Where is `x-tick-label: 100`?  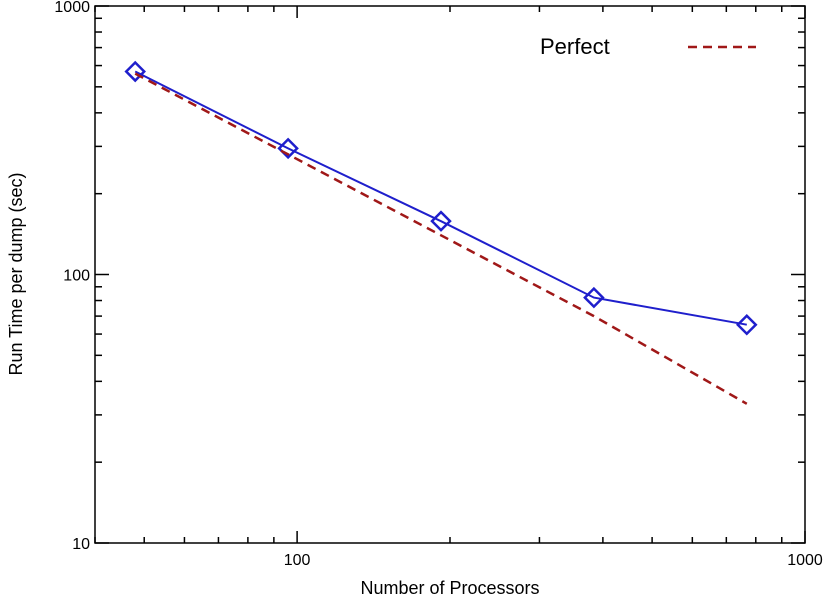 x-tick-label: 100 is located at coordinates (297, 560).